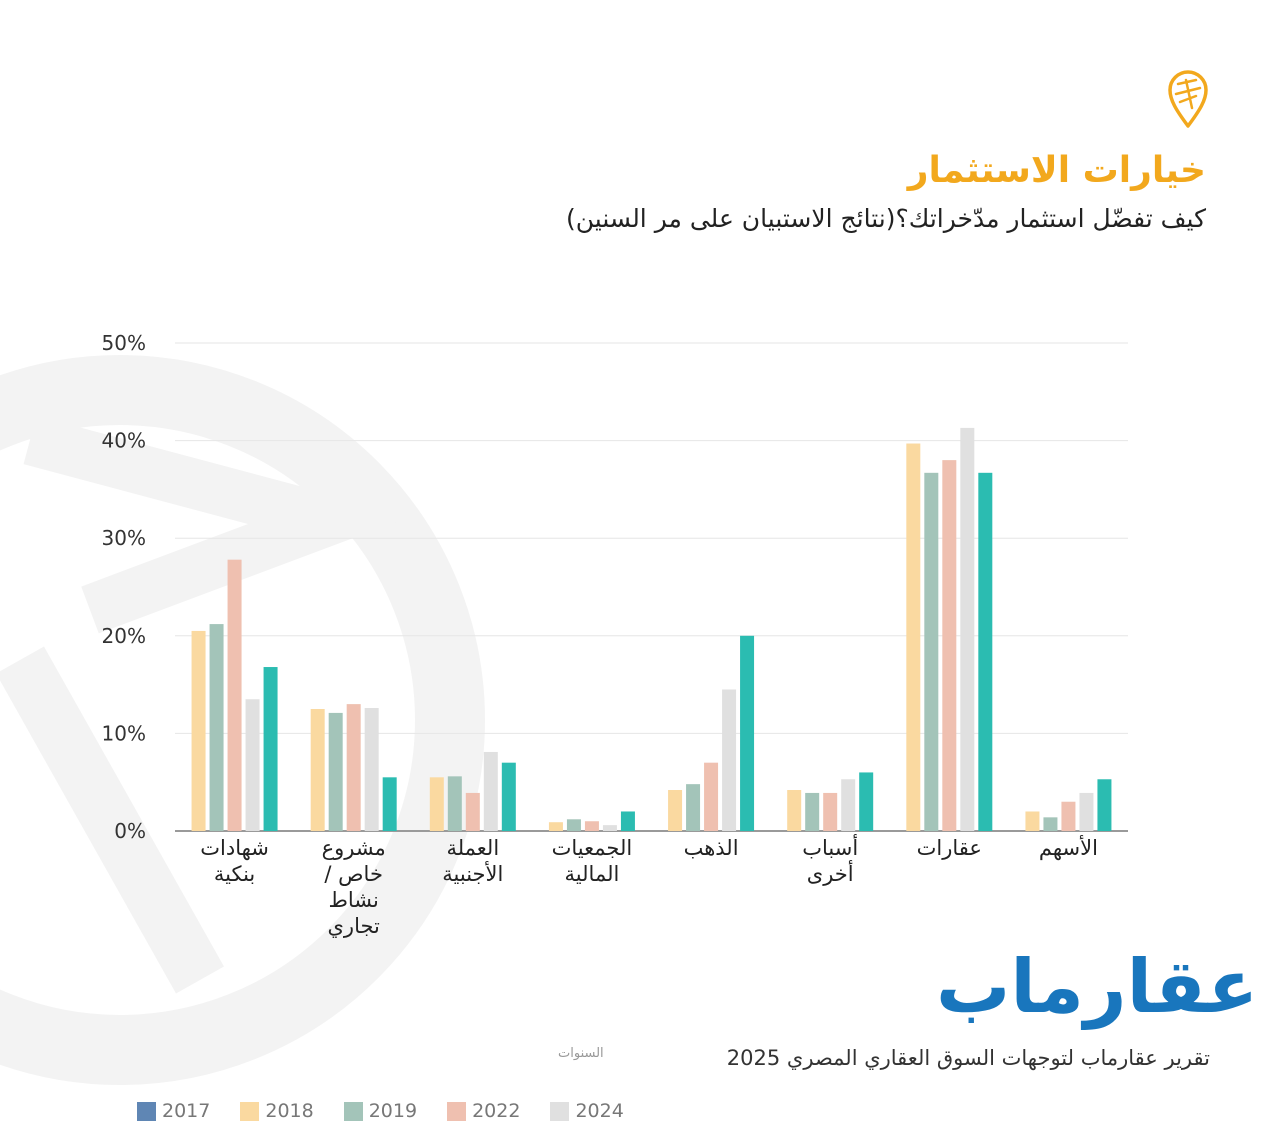 This screenshot has height=1138, width=1280. I want to click on legend-item: 2024, so click(587, 1111).